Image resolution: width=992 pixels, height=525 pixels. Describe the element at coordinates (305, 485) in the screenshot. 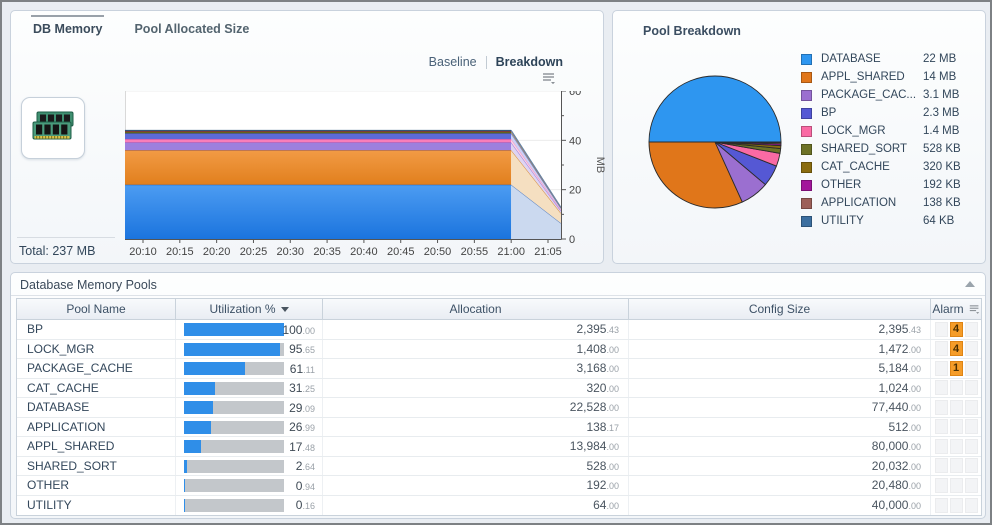

I see `utilization-value: 0.94` at that location.